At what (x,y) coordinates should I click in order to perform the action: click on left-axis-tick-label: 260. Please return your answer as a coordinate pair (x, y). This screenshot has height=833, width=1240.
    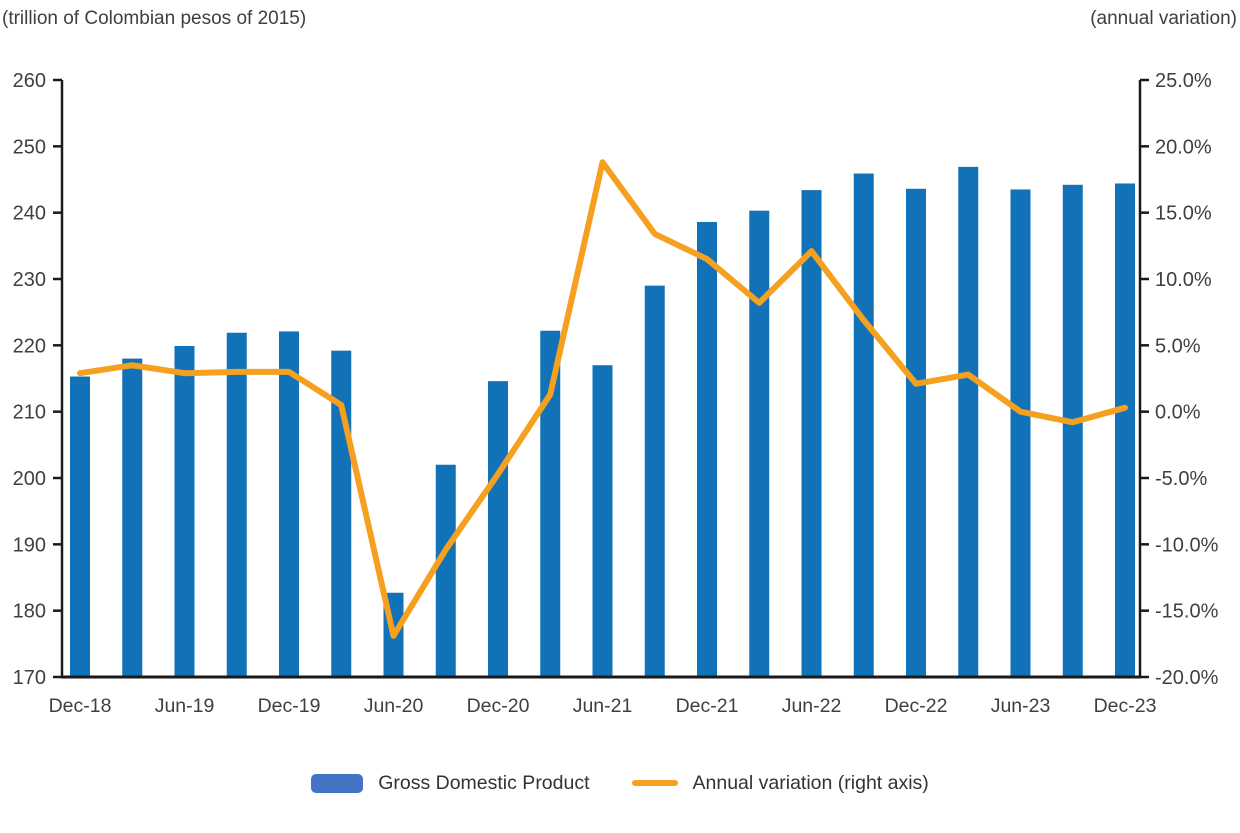
    Looking at the image, I should click on (29, 81).